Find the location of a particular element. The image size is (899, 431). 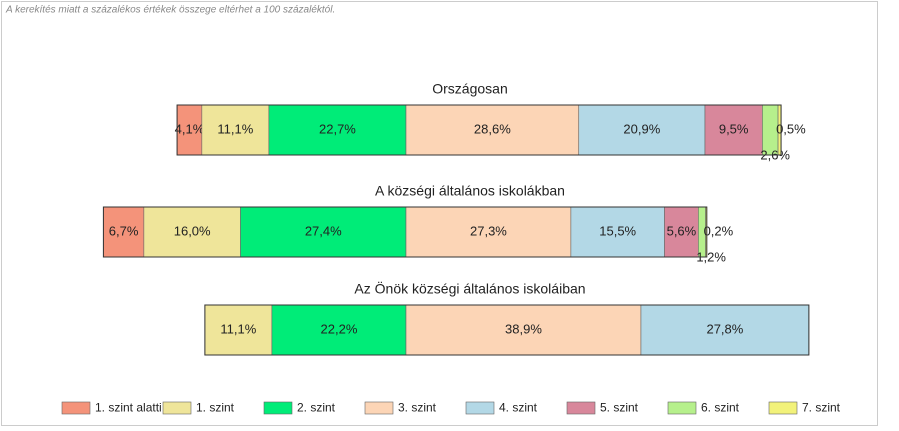

value-label: 9,5% is located at coordinates (734, 128).